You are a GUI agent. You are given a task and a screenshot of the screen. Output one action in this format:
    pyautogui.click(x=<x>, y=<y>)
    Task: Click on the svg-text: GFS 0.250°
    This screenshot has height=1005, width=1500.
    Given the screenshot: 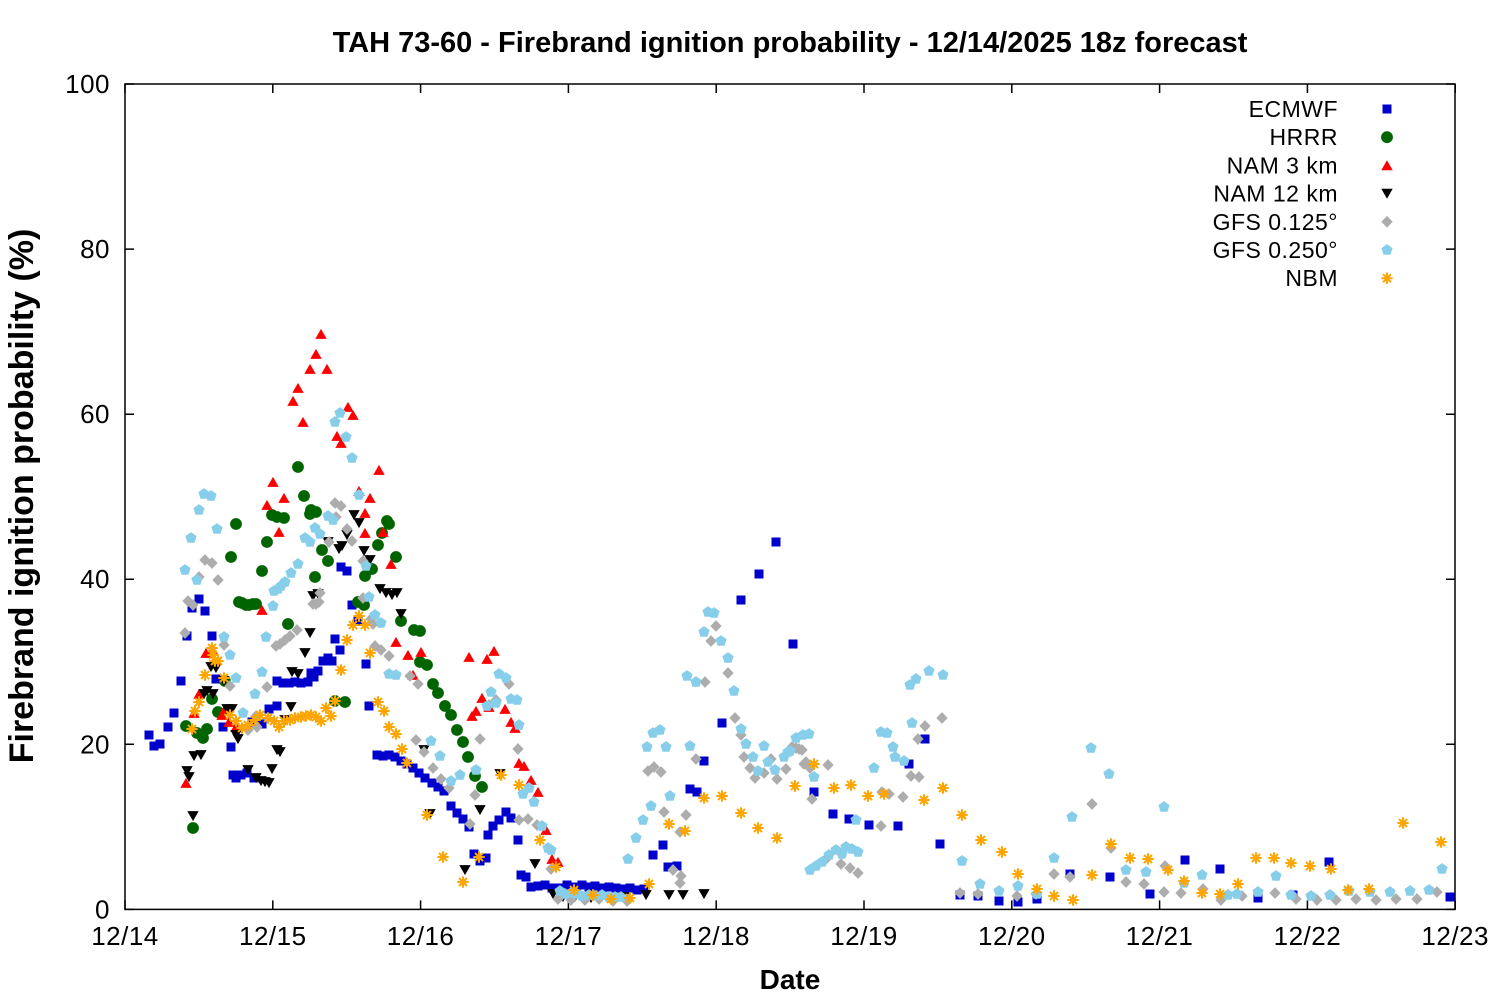 What is the action you would take?
    pyautogui.click(x=1275, y=250)
    